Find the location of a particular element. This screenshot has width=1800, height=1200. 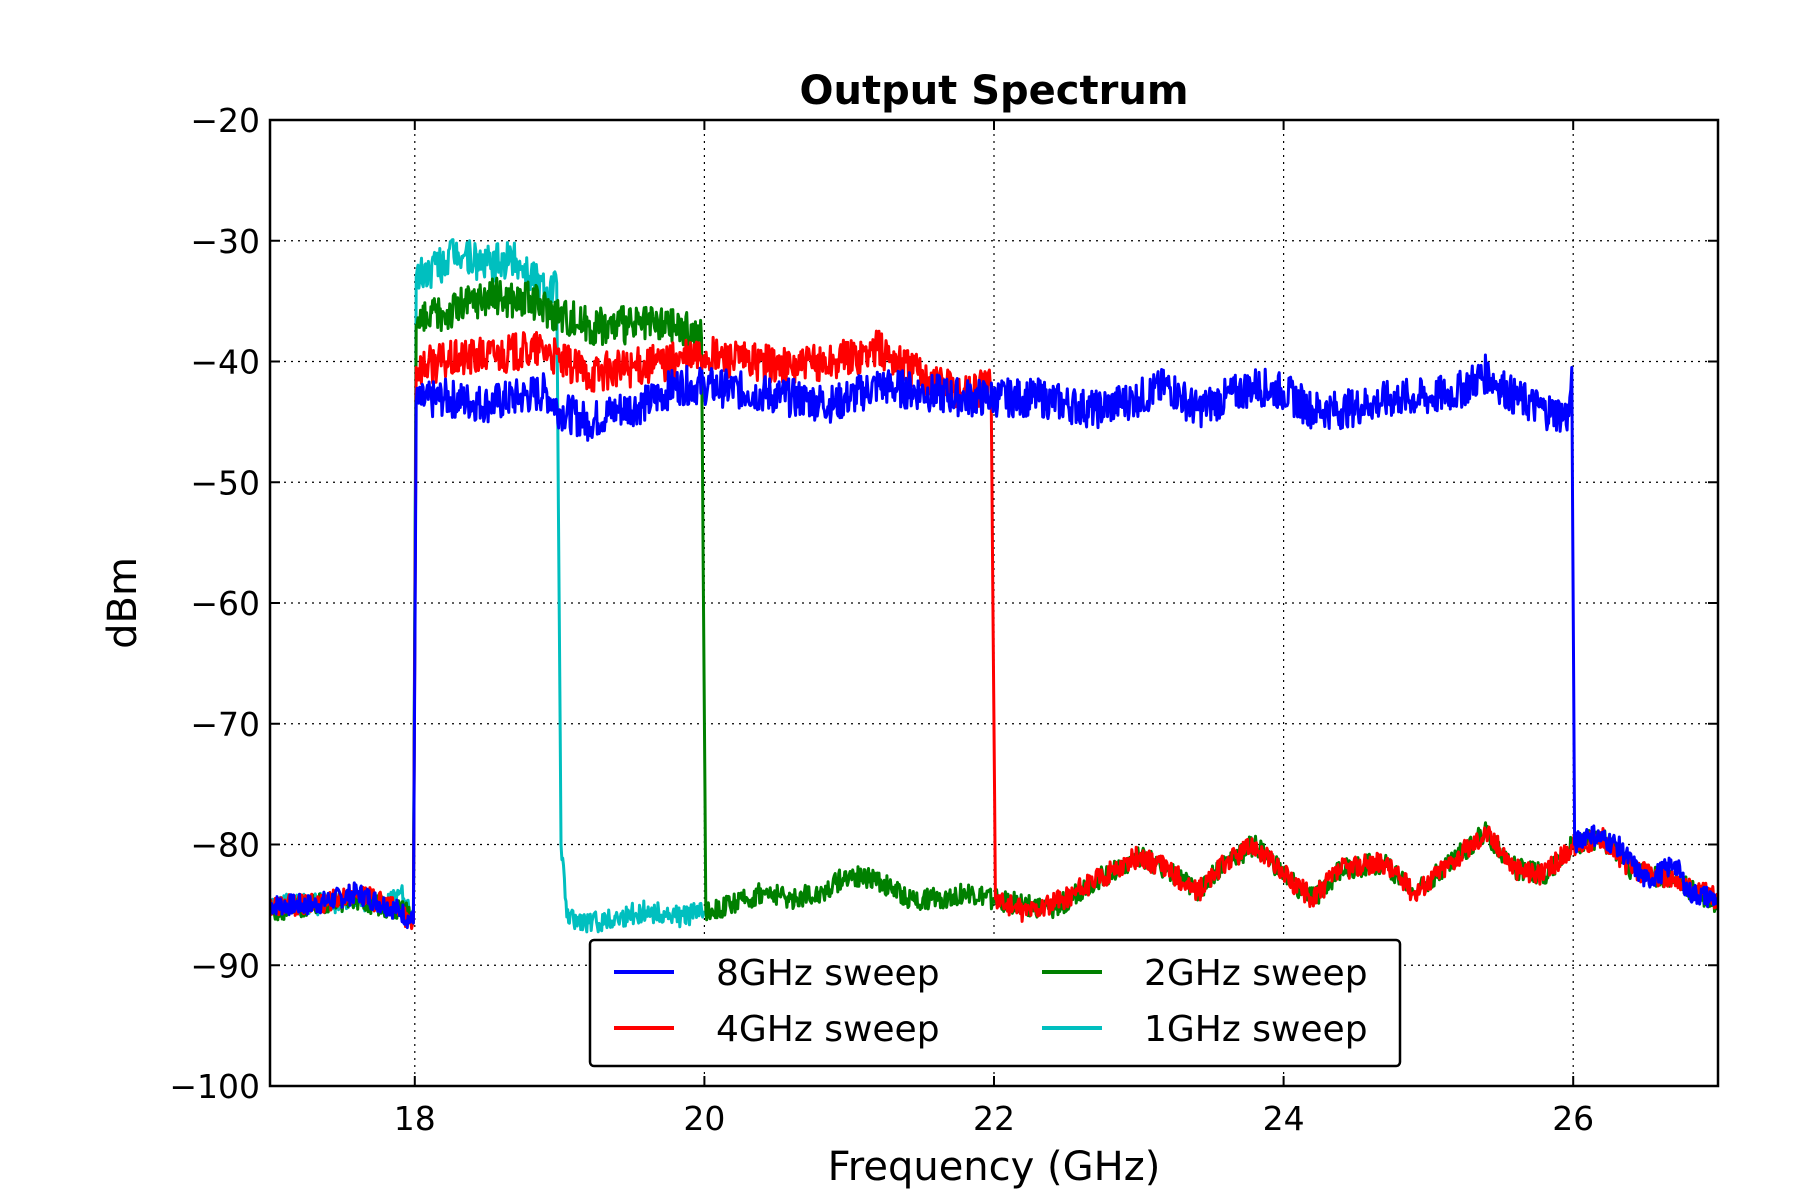

y-tick-label: −40 is located at coordinates (225, 362).